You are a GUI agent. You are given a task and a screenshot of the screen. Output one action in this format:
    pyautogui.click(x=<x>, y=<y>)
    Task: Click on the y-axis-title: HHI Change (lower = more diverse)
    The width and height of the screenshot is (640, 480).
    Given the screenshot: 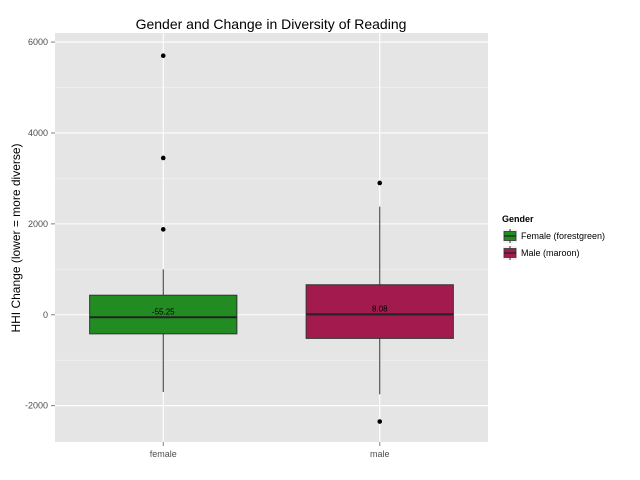 What is the action you would take?
    pyautogui.click(x=16, y=237)
    